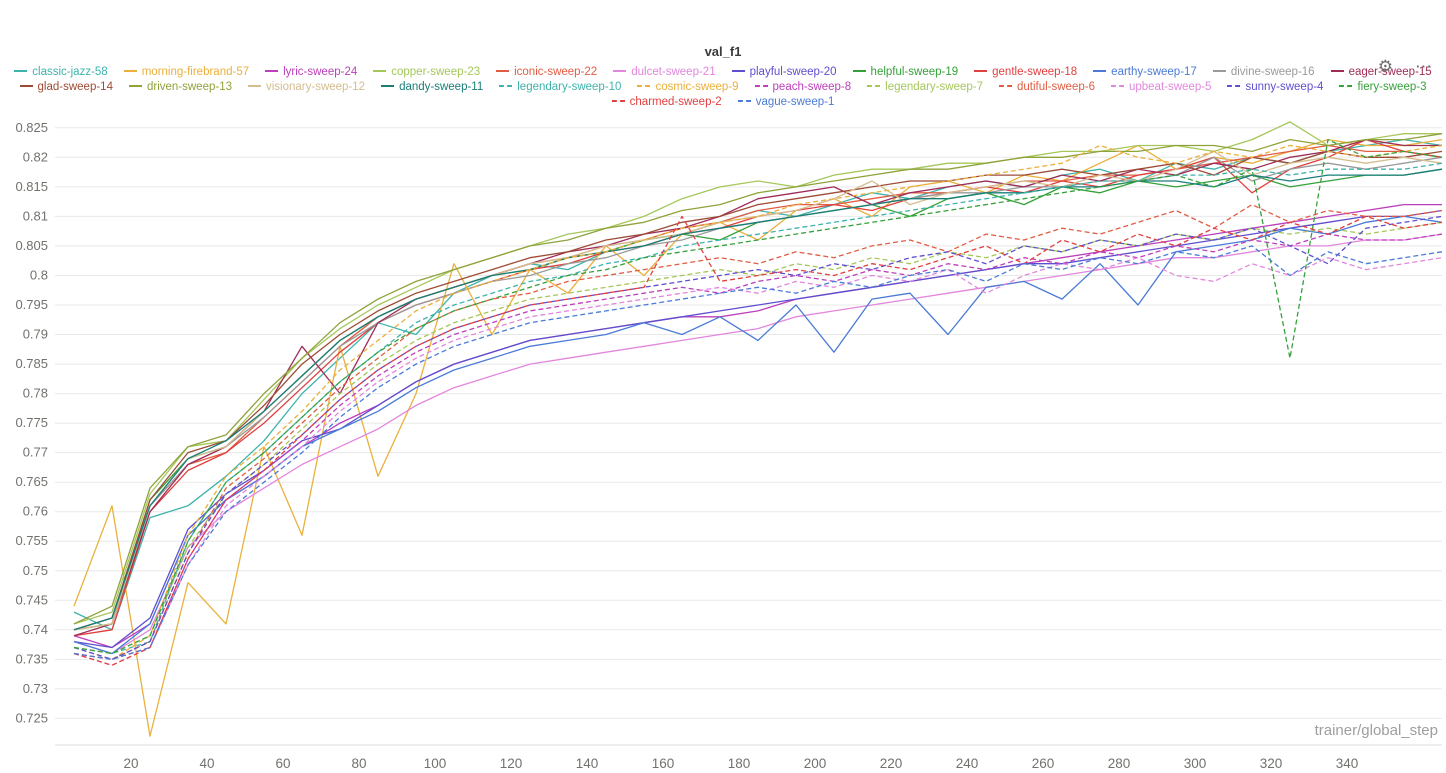 The image size is (1446, 773). Describe the element at coordinates (723, 102) in the screenshot. I see `legend-row: charmed-sweep-2 vague-sweep-1` at that location.